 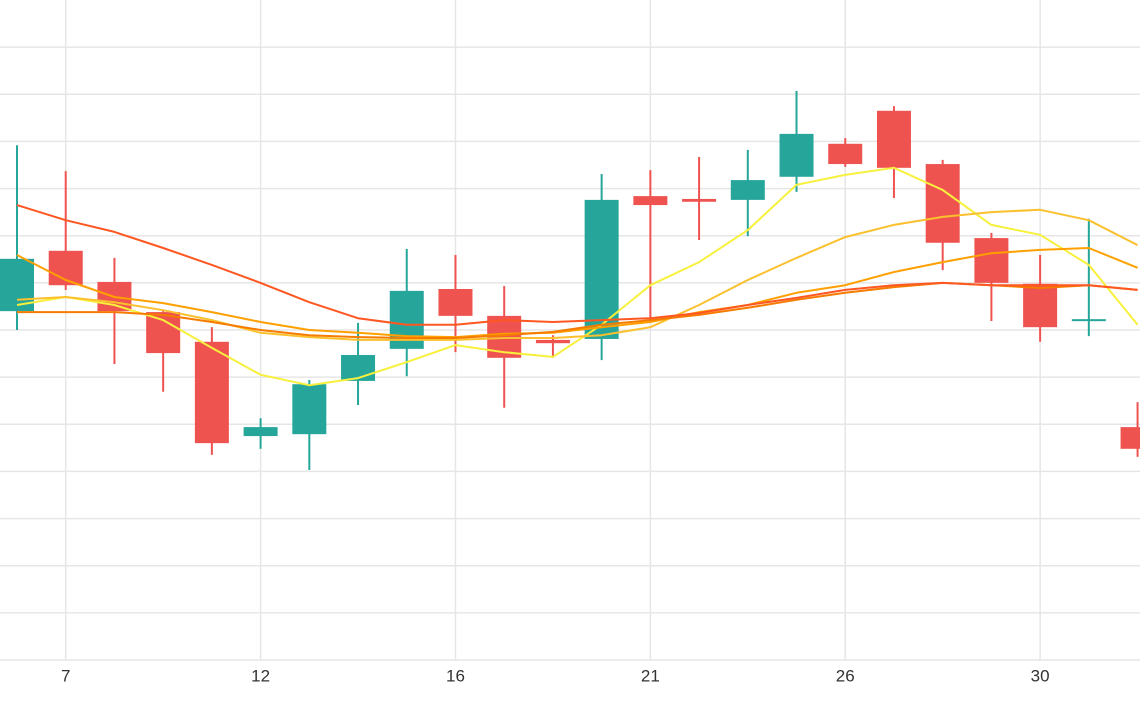 I want to click on x-tick-label: 30, so click(x=1040, y=675).